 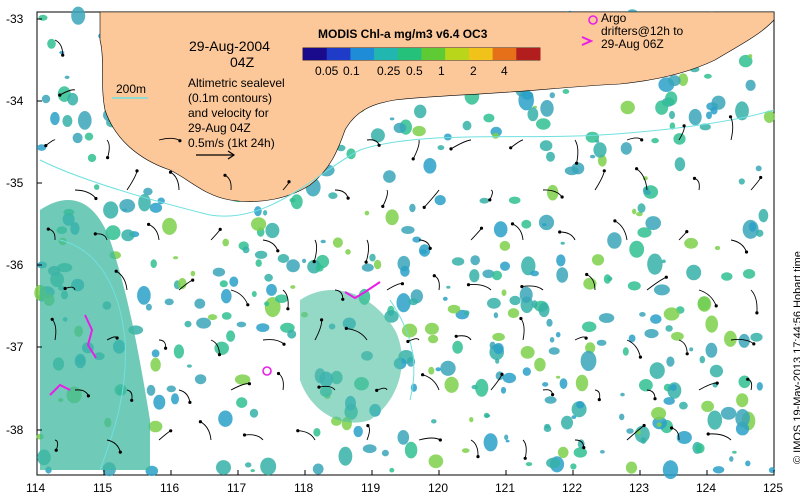 What do you see at coordinates (790, 321) in the screenshot?
I see `credit-line: © IMOS 19-May-2013 17:44:56 Hobart time` at bounding box center [790, 321].